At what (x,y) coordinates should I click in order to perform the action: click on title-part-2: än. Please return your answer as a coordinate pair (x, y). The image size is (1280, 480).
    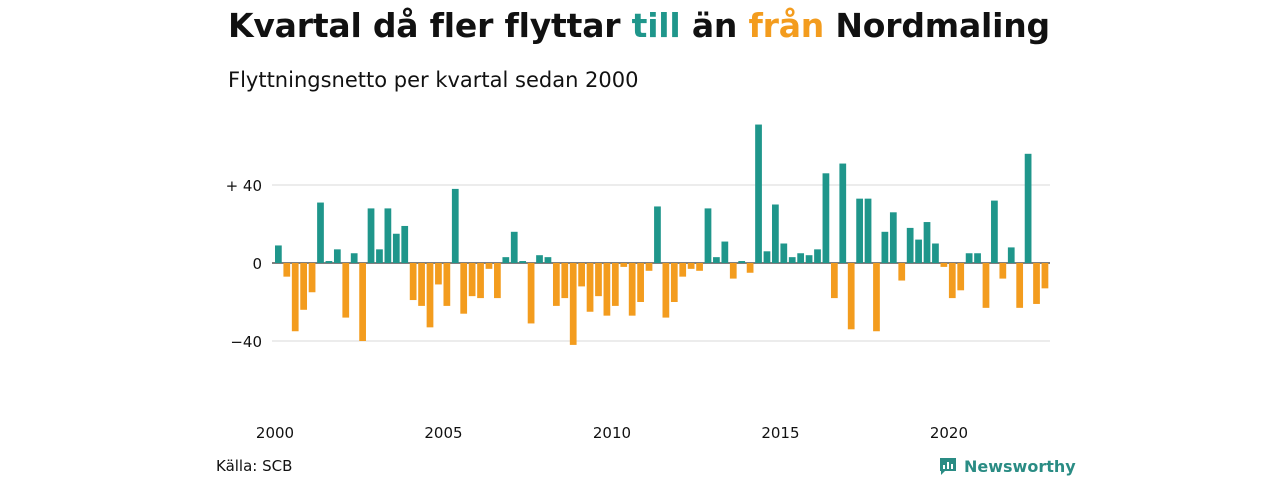
    Looking at the image, I should click on (714, 25).